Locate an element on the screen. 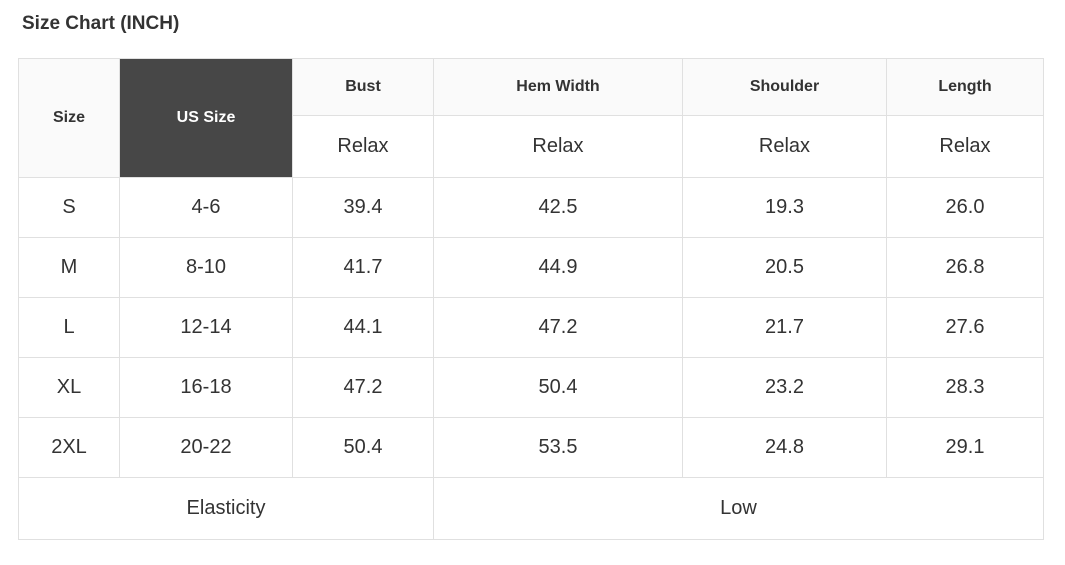  hem-width-cell: 42.5 is located at coordinates (558, 207).